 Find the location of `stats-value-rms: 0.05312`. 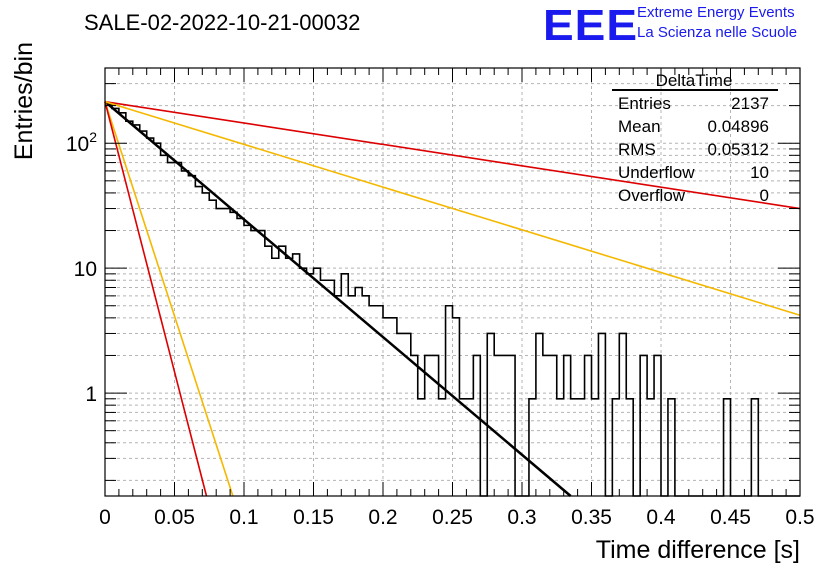

stats-value-rms: 0.05312 is located at coordinates (738, 149).